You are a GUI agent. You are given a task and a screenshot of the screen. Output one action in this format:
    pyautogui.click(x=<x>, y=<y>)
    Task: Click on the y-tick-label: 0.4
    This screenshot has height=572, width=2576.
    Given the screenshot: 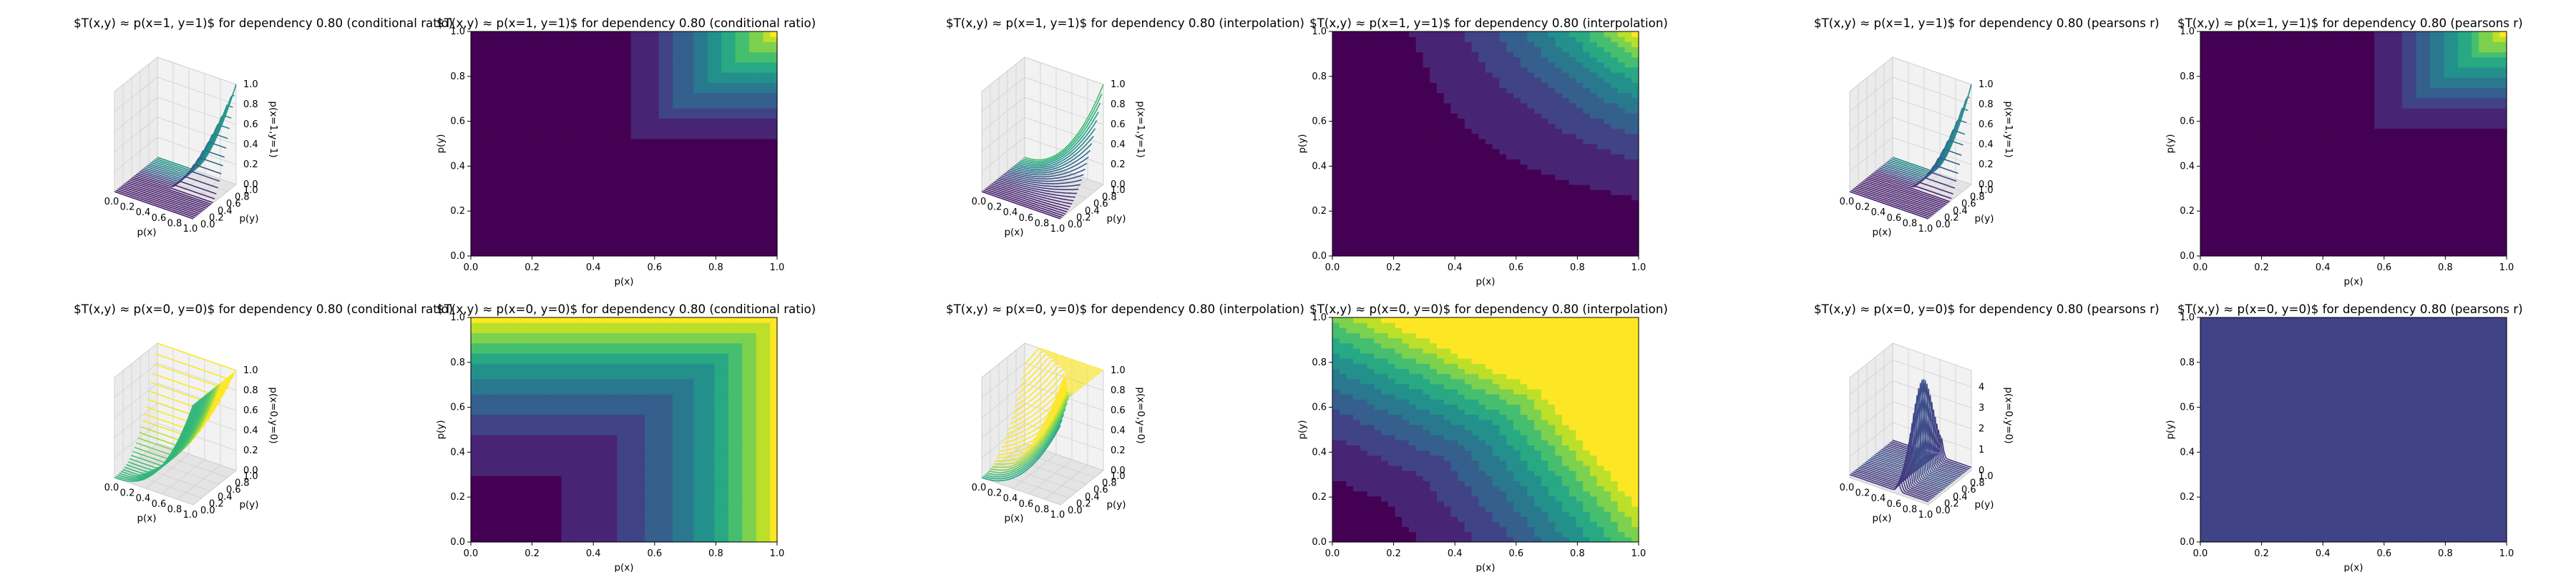 What is the action you would take?
    pyautogui.click(x=226, y=211)
    